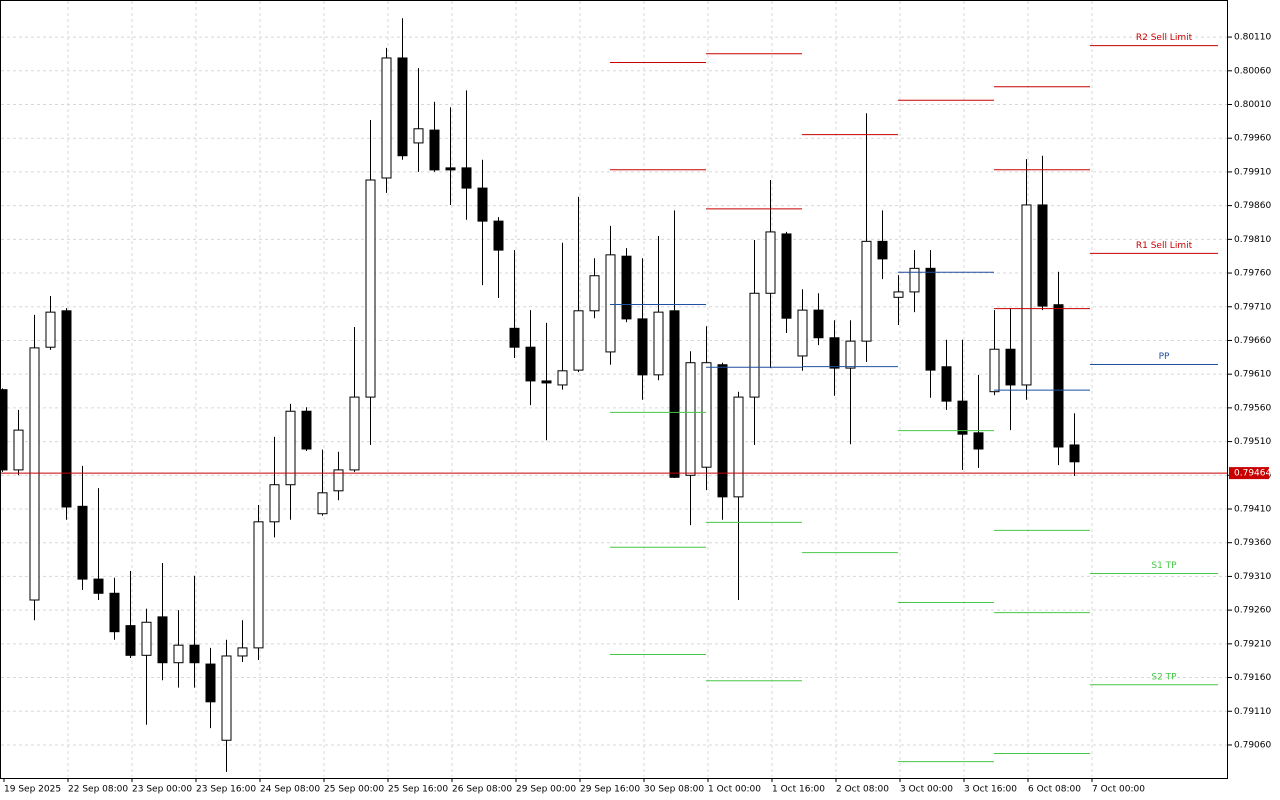 This screenshot has width=1280, height=800. I want to click on x-tick-label: 3 Oct 16:00, so click(990, 790).